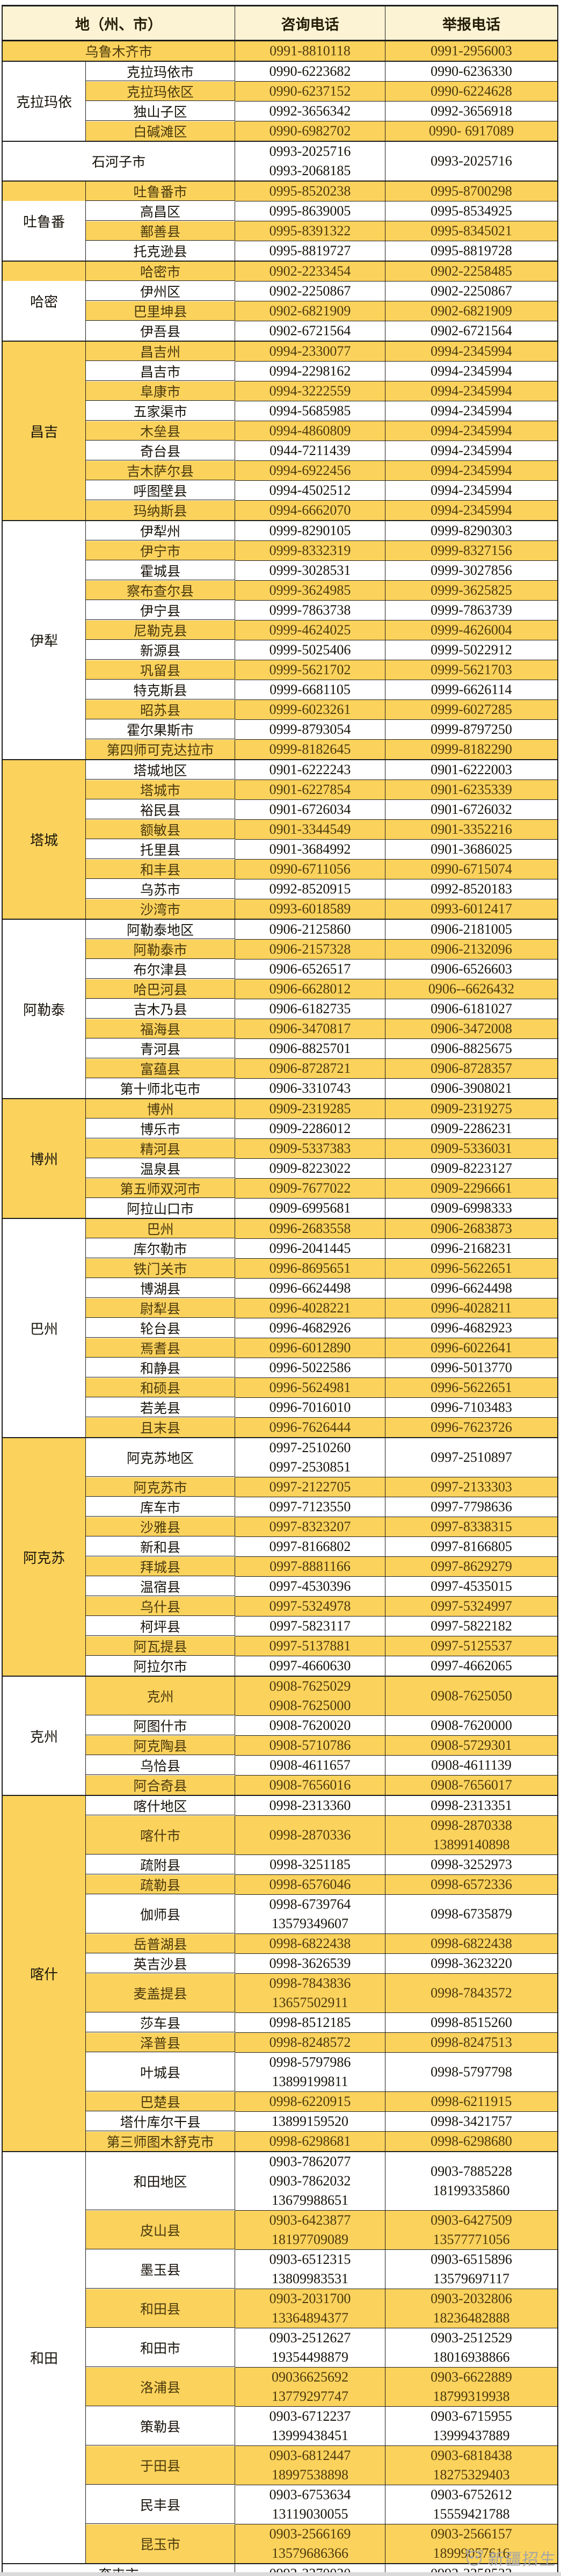 This screenshot has height=2576, width=561. I want to click on consult-phone-cell: 0994-2298162, so click(310, 372).